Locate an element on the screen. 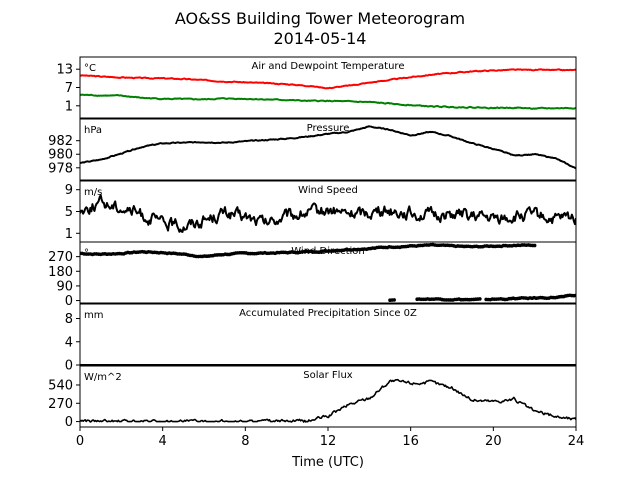 Image resolution: width=640 pixels, height=480 pixels. panel-1-series-0-line is located at coordinates (328, 147).